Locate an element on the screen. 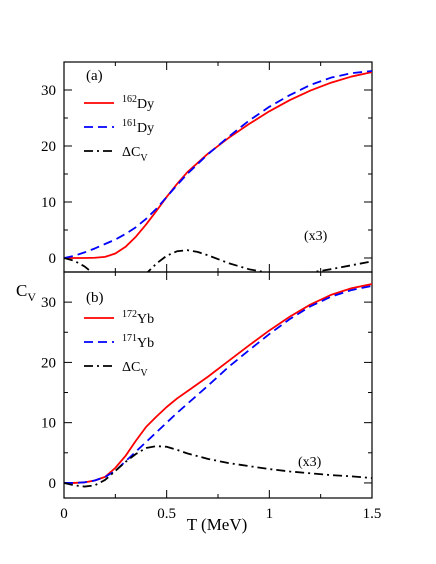 This screenshot has width=436, height=564. y-axis-label: CV is located at coordinates (26, 292).